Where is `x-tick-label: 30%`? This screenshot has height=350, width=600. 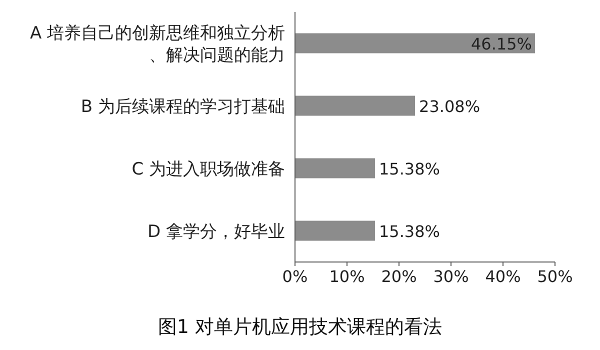 x-tick-label: 30% is located at coordinates (451, 276).